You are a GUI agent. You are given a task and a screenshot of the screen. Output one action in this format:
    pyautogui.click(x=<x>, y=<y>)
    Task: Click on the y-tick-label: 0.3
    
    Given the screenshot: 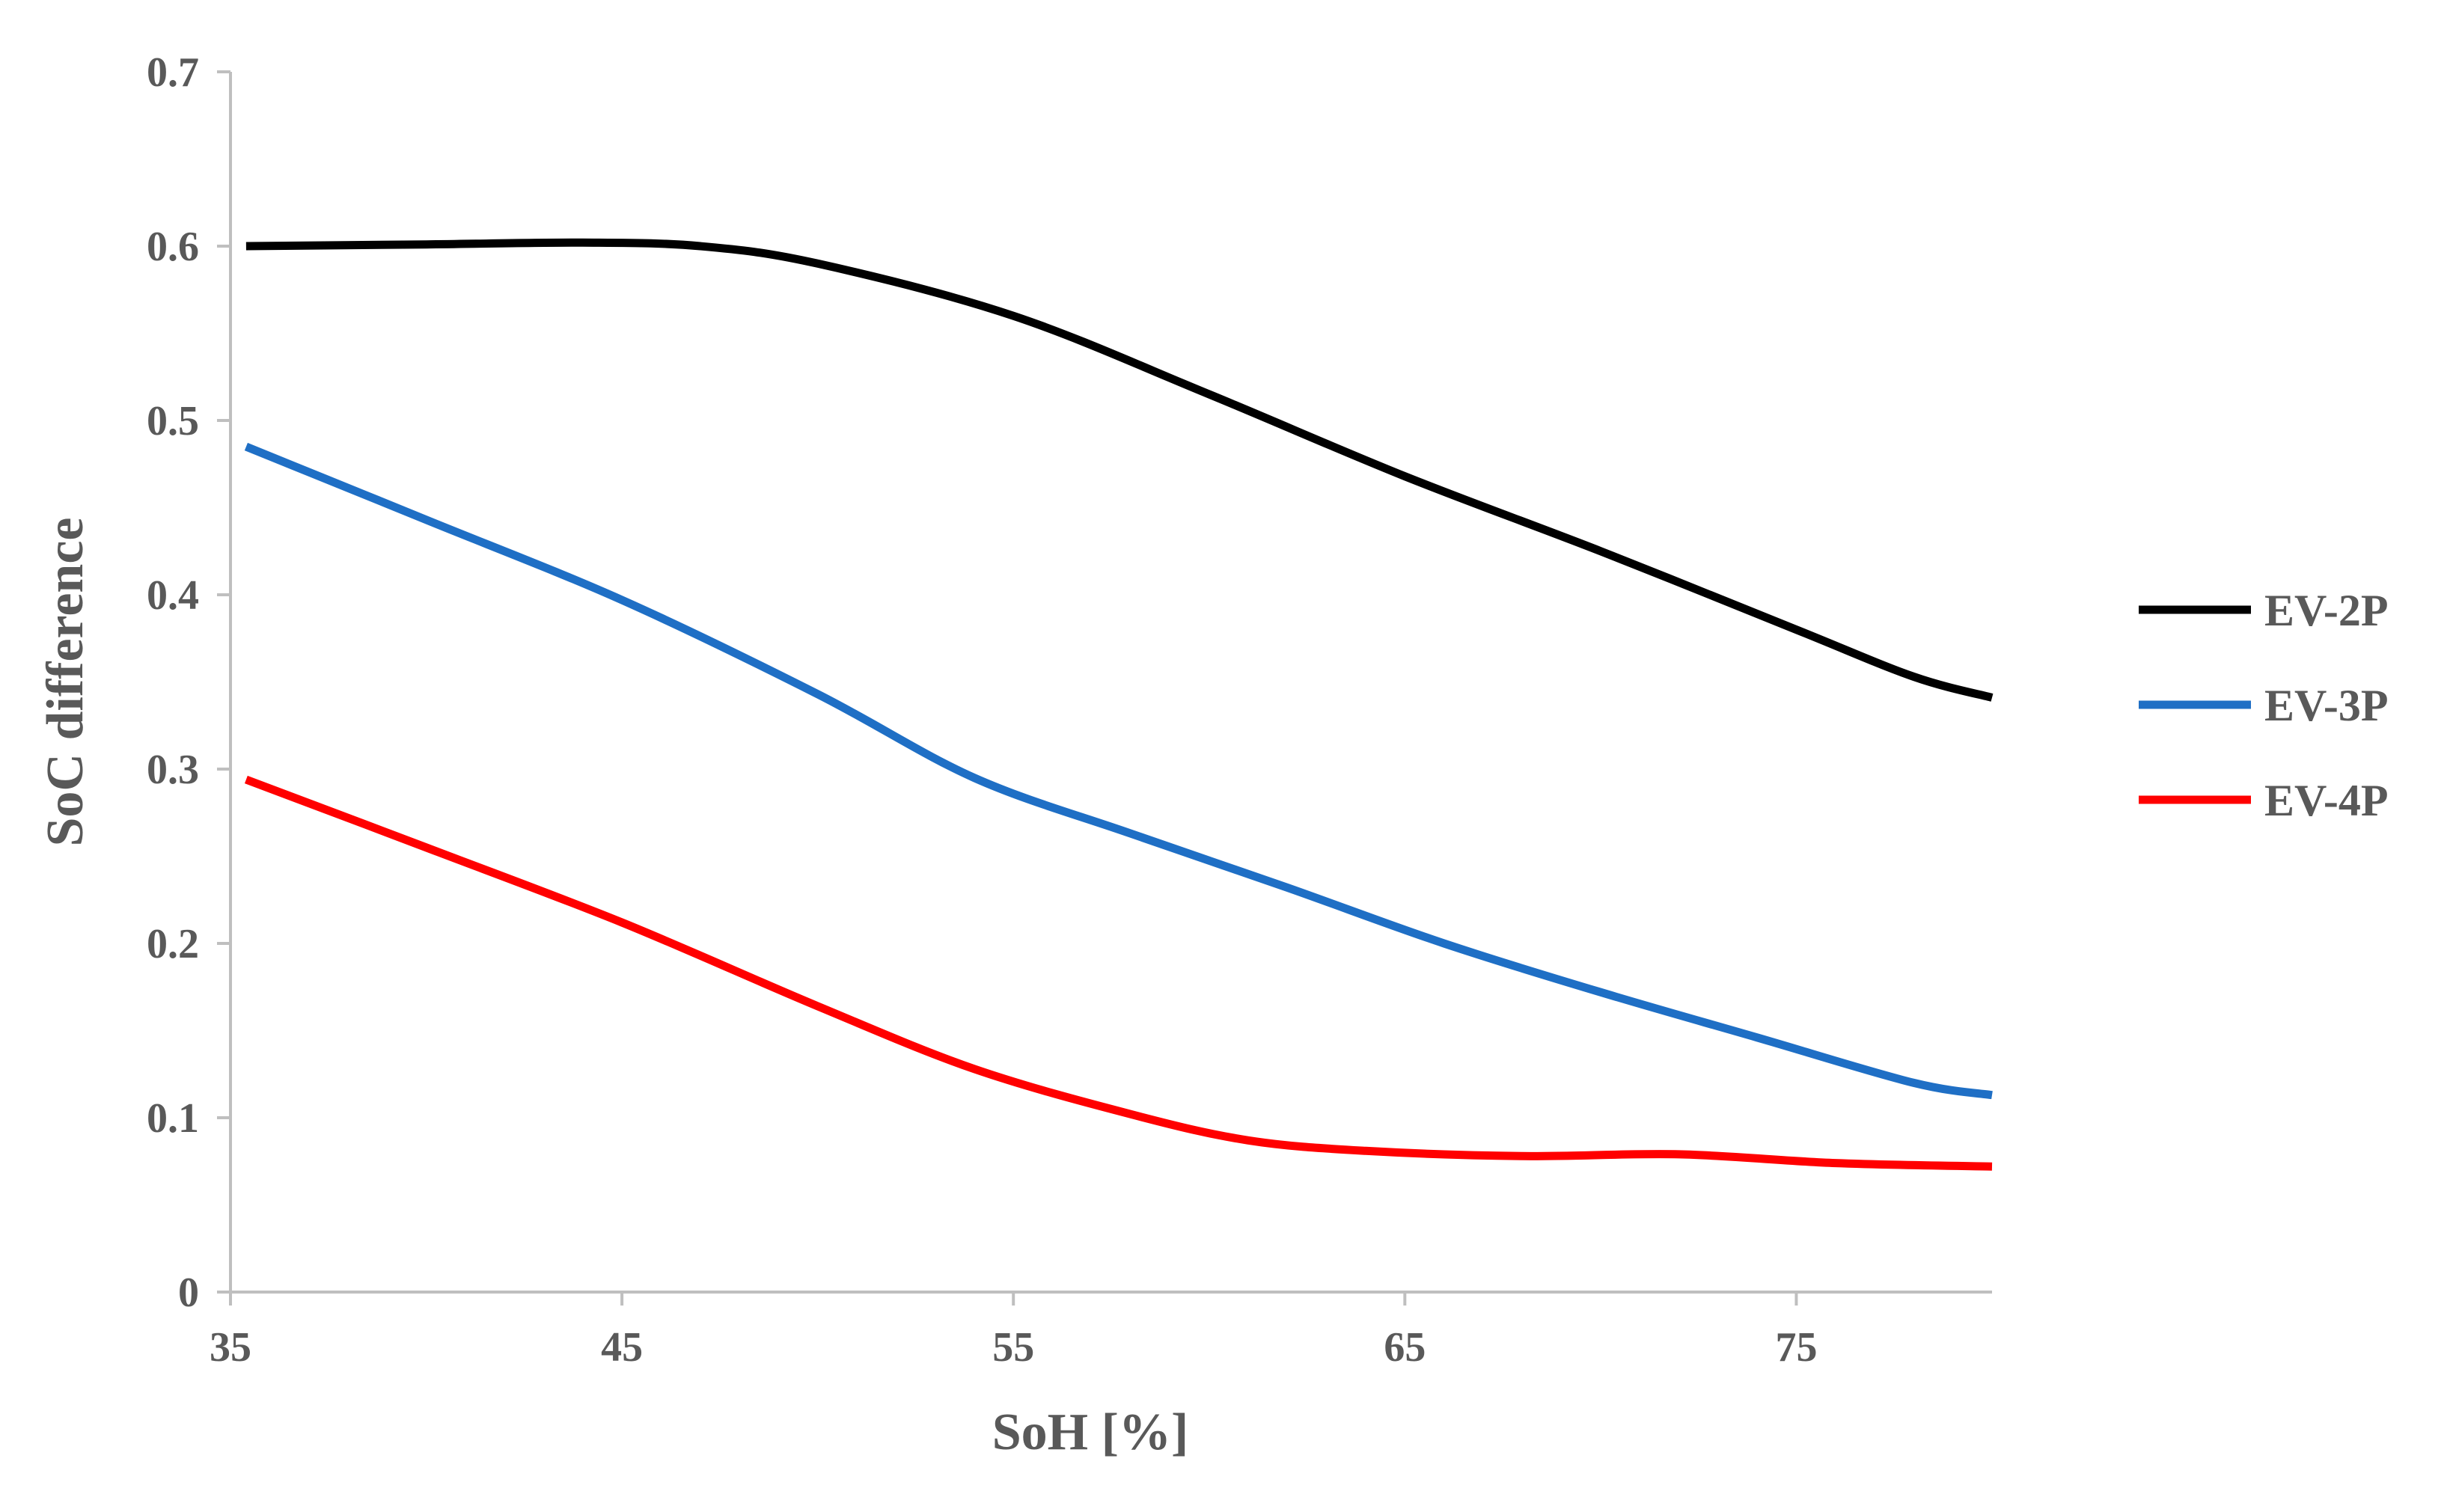 What is the action you would take?
    pyautogui.click(x=173, y=770)
    